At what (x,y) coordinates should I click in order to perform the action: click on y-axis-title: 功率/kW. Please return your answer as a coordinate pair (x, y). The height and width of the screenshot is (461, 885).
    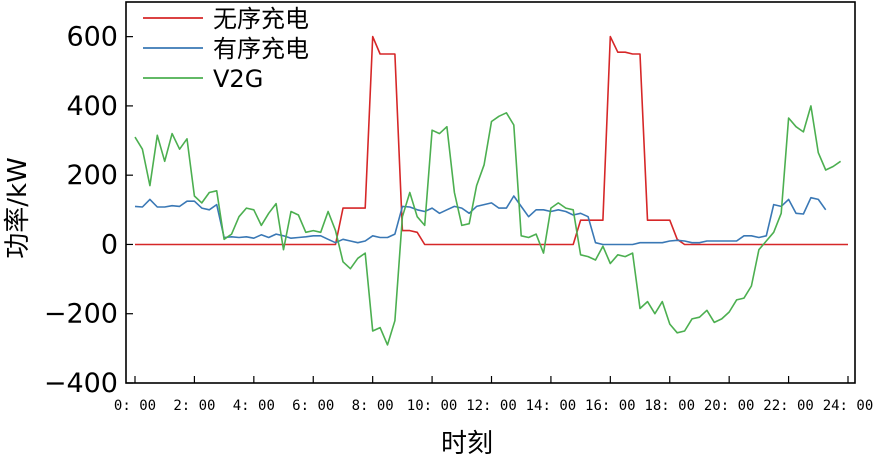
    Looking at the image, I should click on (18, 208).